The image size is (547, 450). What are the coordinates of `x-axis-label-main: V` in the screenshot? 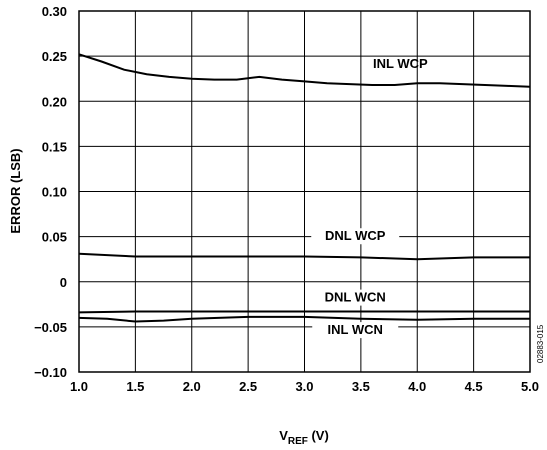 It's located at (283, 435).